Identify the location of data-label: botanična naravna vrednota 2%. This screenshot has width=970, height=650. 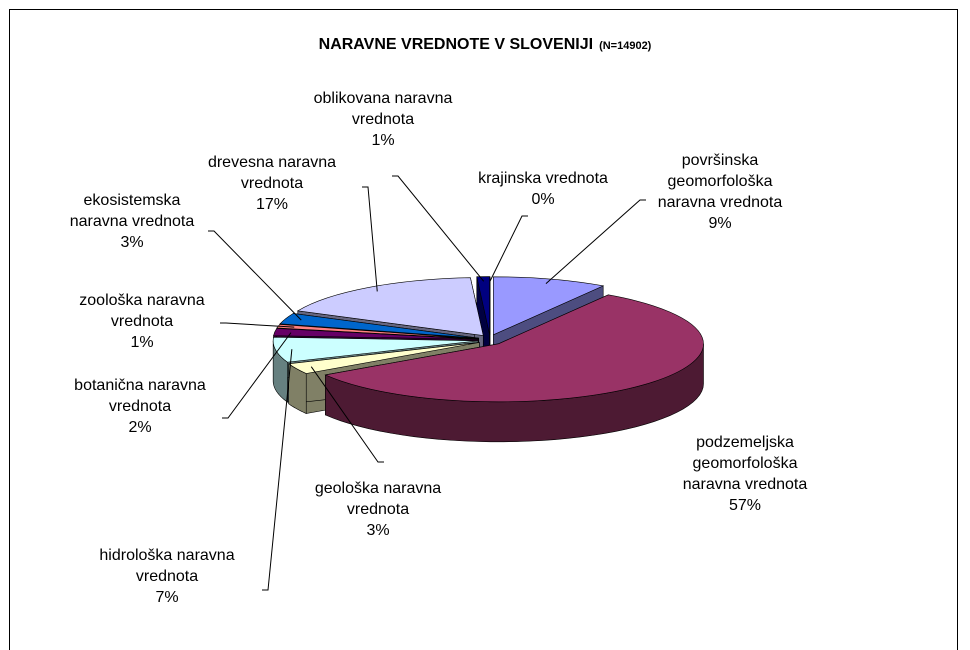
(140, 406).